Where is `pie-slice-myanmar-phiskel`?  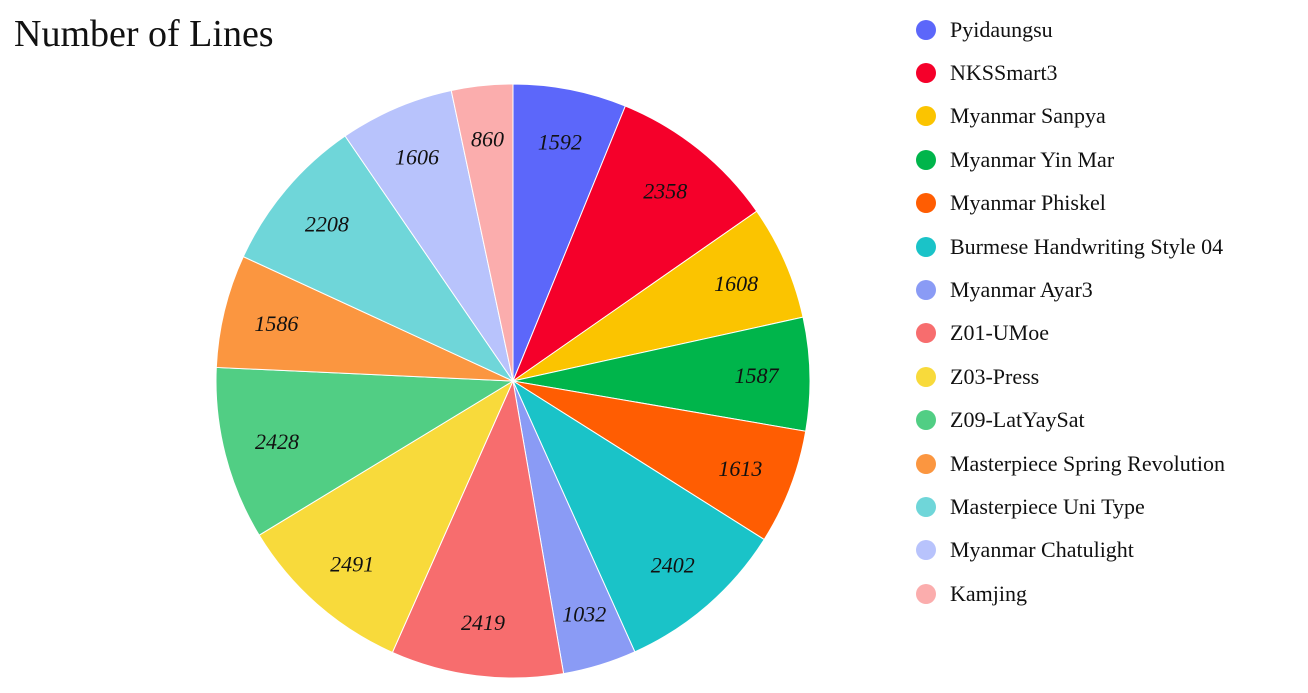 pie-slice-myanmar-phiskel is located at coordinates (659, 460).